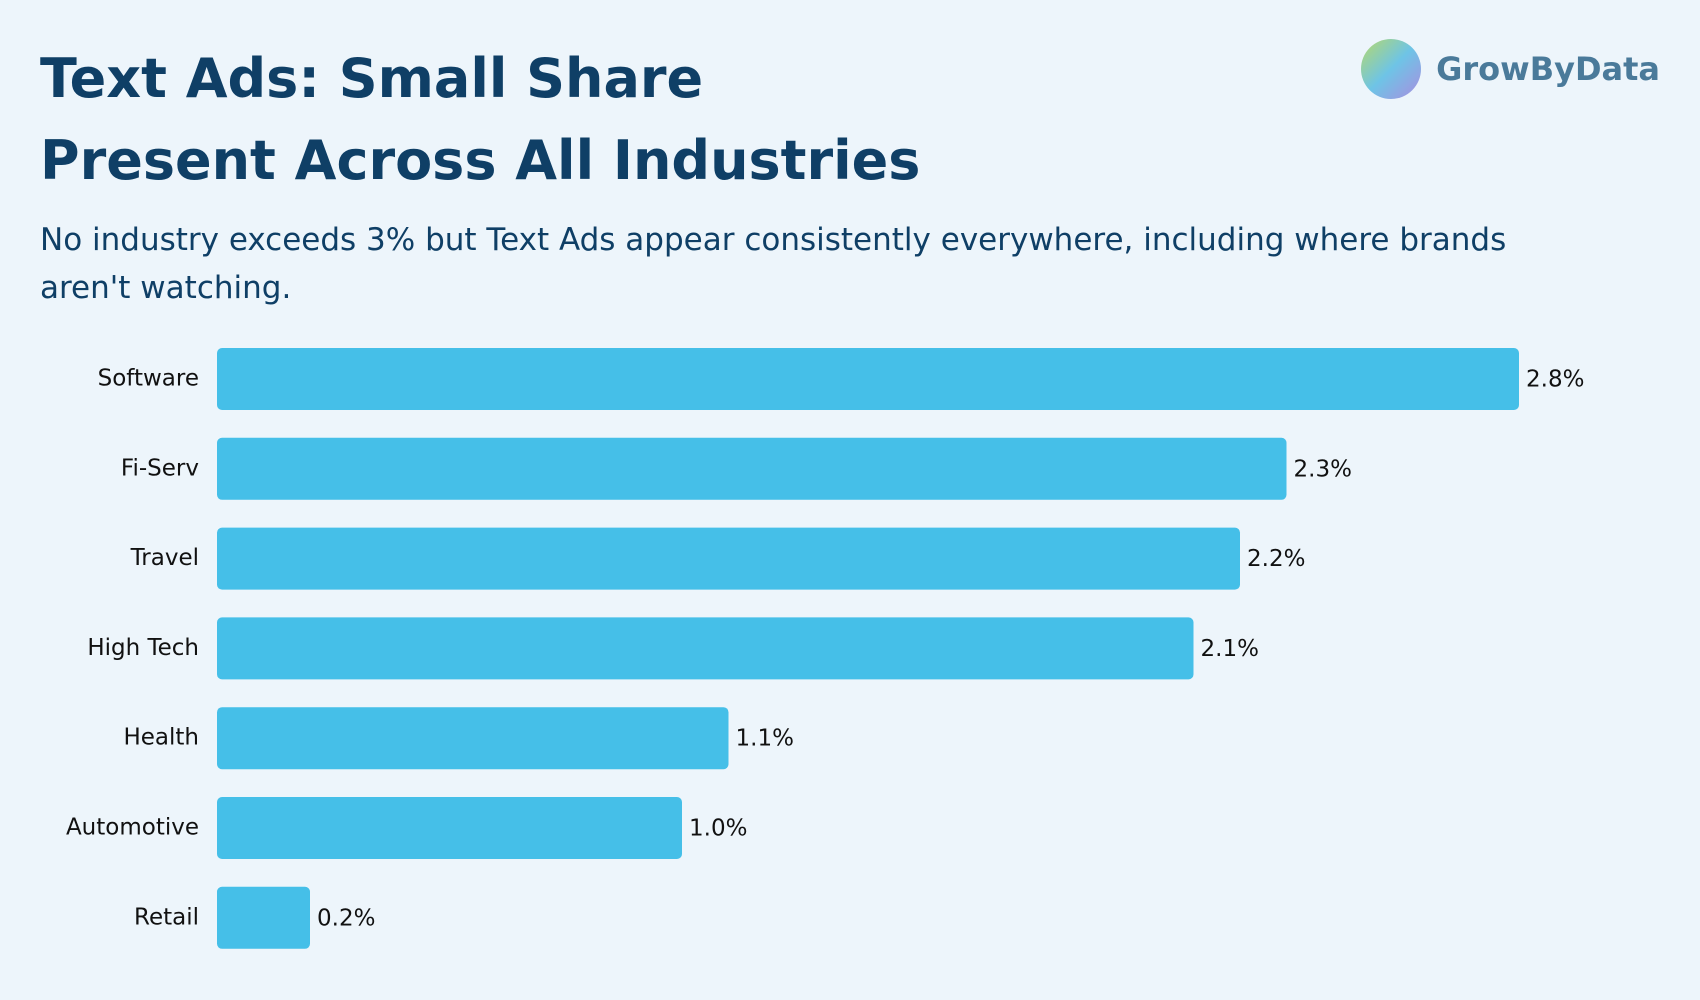 The height and width of the screenshot is (1000, 1700). I want to click on category-label: High Tech, so click(143, 648).